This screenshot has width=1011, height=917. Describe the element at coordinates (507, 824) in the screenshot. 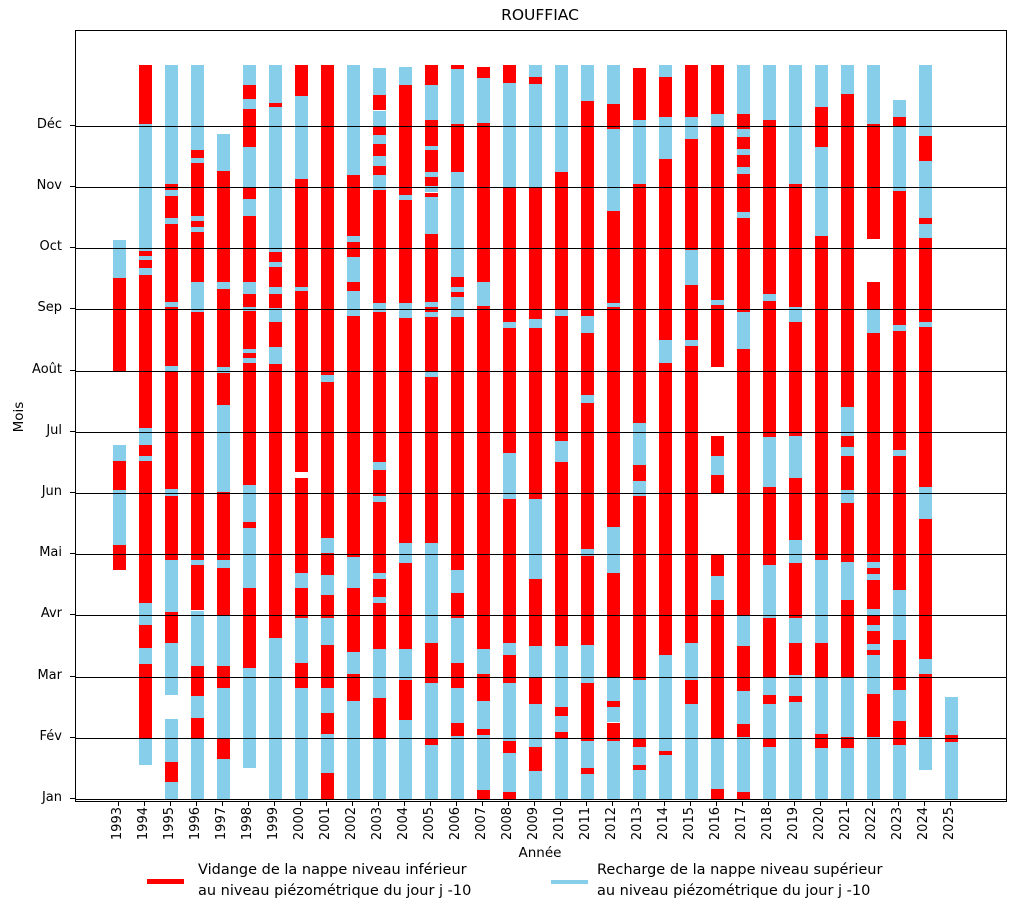

I see `x-tick-label-2008: 2008` at that location.